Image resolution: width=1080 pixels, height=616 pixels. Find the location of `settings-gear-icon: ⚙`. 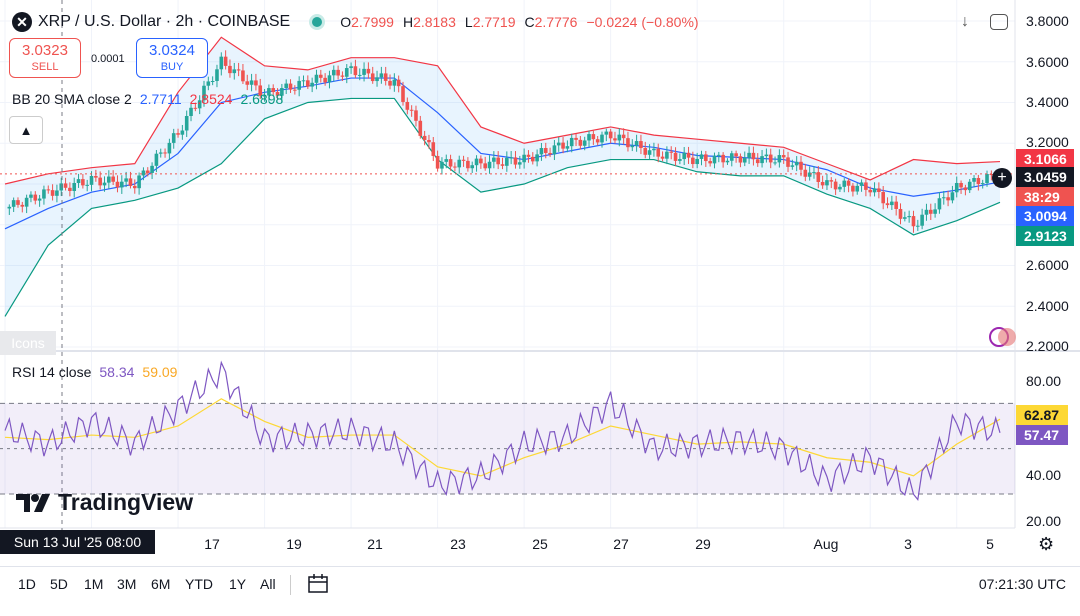

settings-gear-icon: ⚙ is located at coordinates (1046, 544).